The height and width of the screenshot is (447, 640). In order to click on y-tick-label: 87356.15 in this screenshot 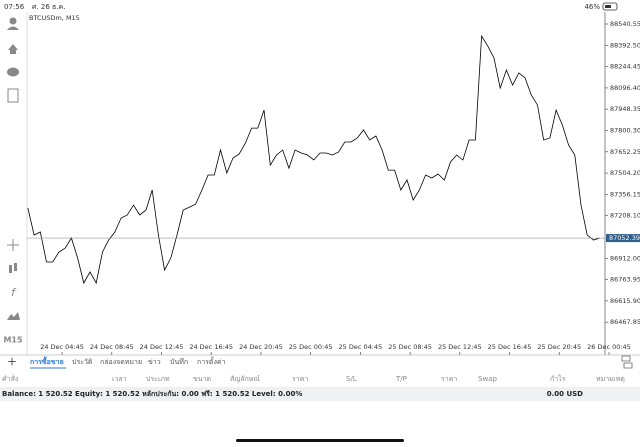, I will do `click(625, 194)`.